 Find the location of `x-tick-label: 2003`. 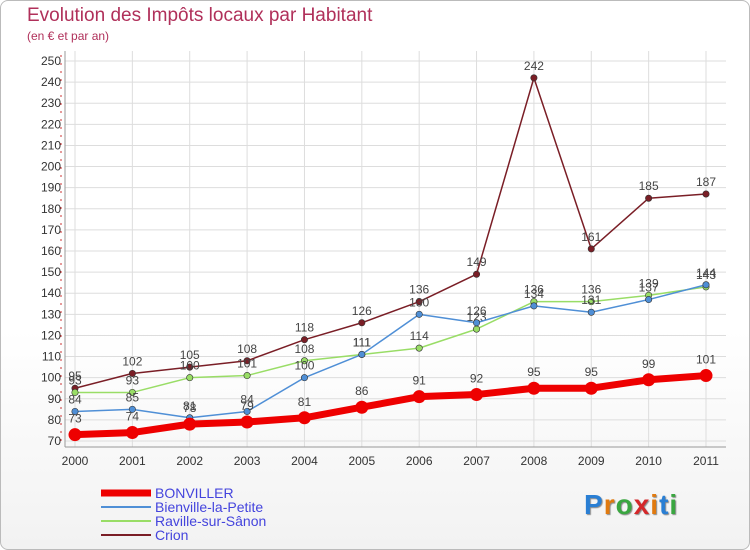

x-tick-label: 2003 is located at coordinates (247, 461).